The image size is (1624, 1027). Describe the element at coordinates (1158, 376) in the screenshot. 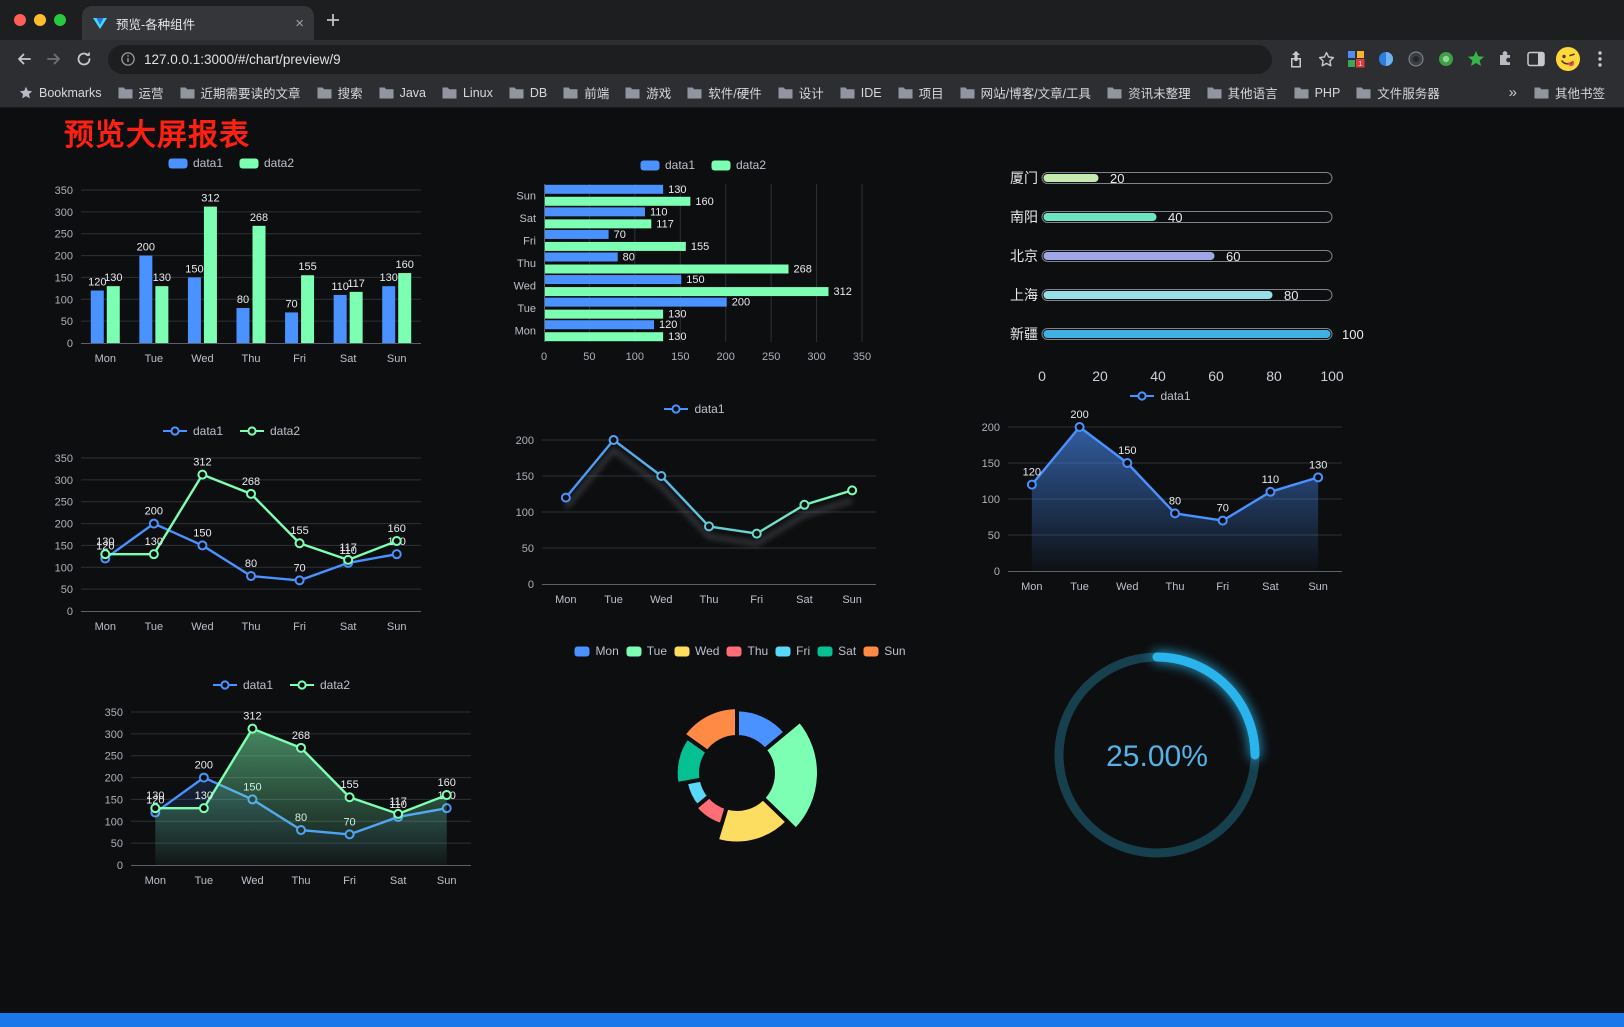

I see `svg-text: 40` at that location.